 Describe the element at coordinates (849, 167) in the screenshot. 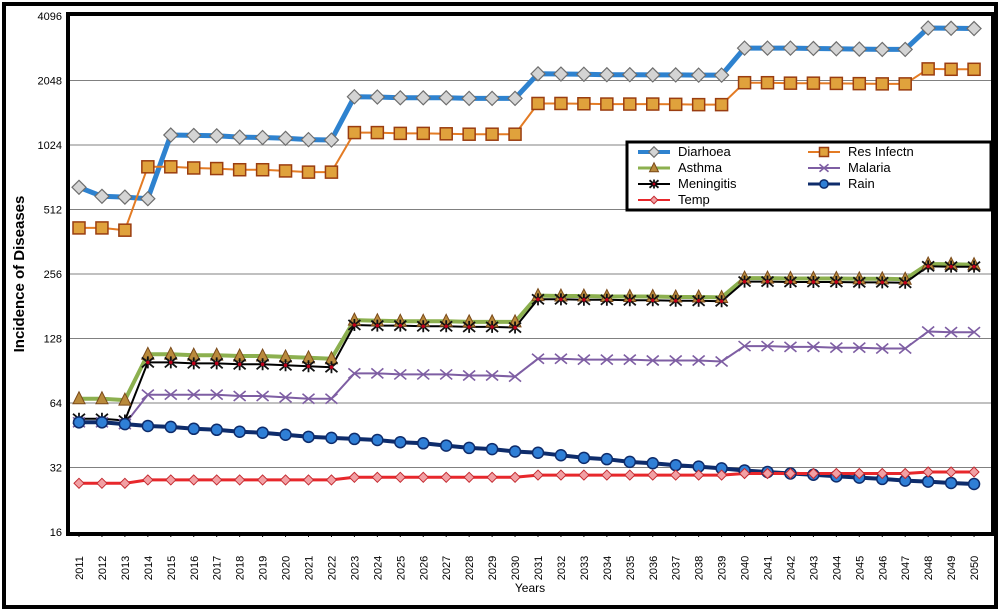

I see `legend-item-malaria: Malaria` at that location.